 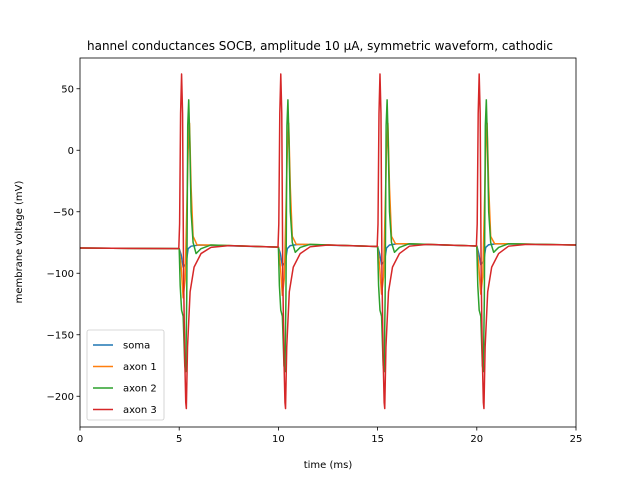 I want to click on legend-box, so click(x=125, y=375).